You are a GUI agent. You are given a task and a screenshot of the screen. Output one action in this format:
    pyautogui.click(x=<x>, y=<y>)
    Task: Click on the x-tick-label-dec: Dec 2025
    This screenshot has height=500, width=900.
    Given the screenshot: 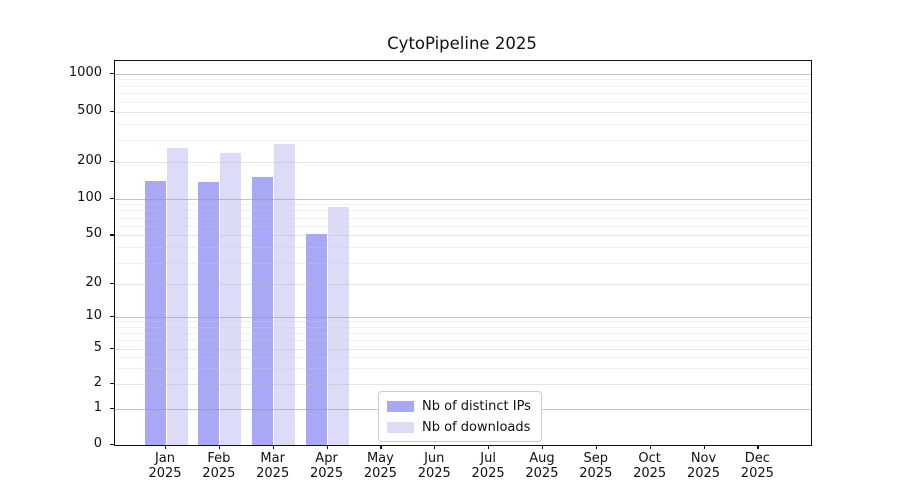 What is the action you would take?
    pyautogui.click(x=757, y=466)
    